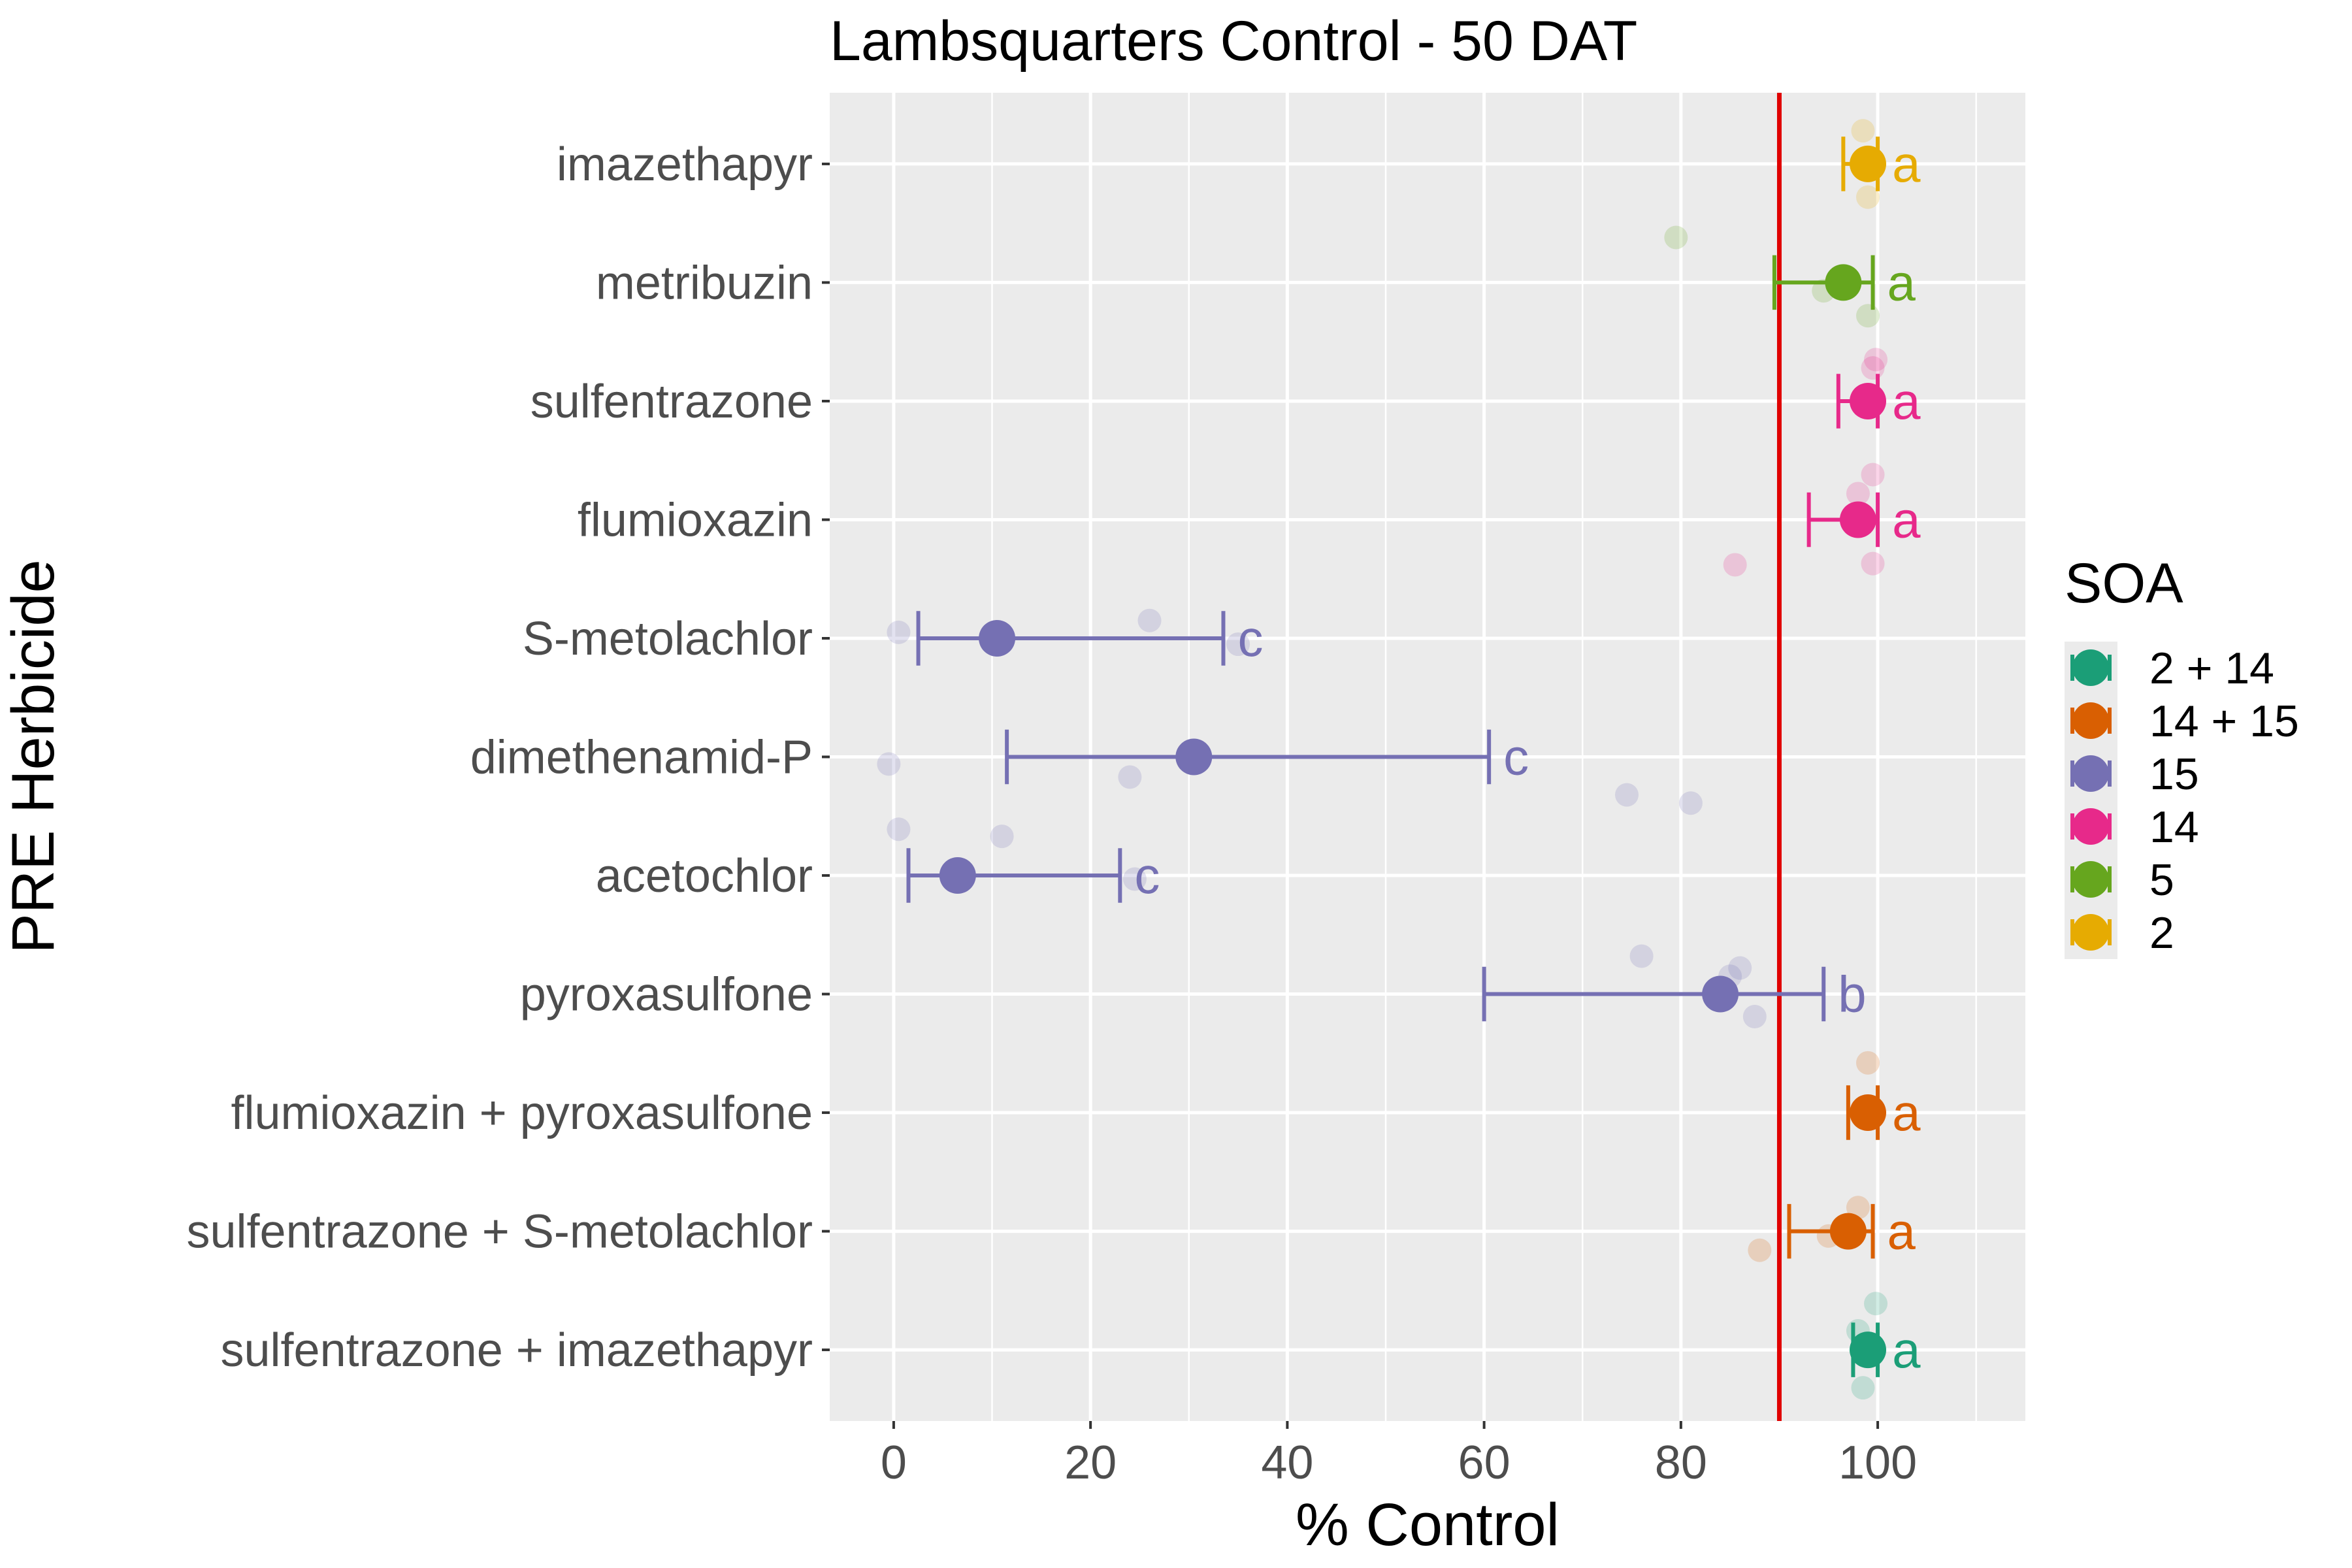 The image size is (2352, 1568). What do you see at coordinates (1428, 1525) in the screenshot?
I see `x-axis-title: % Control` at bounding box center [1428, 1525].